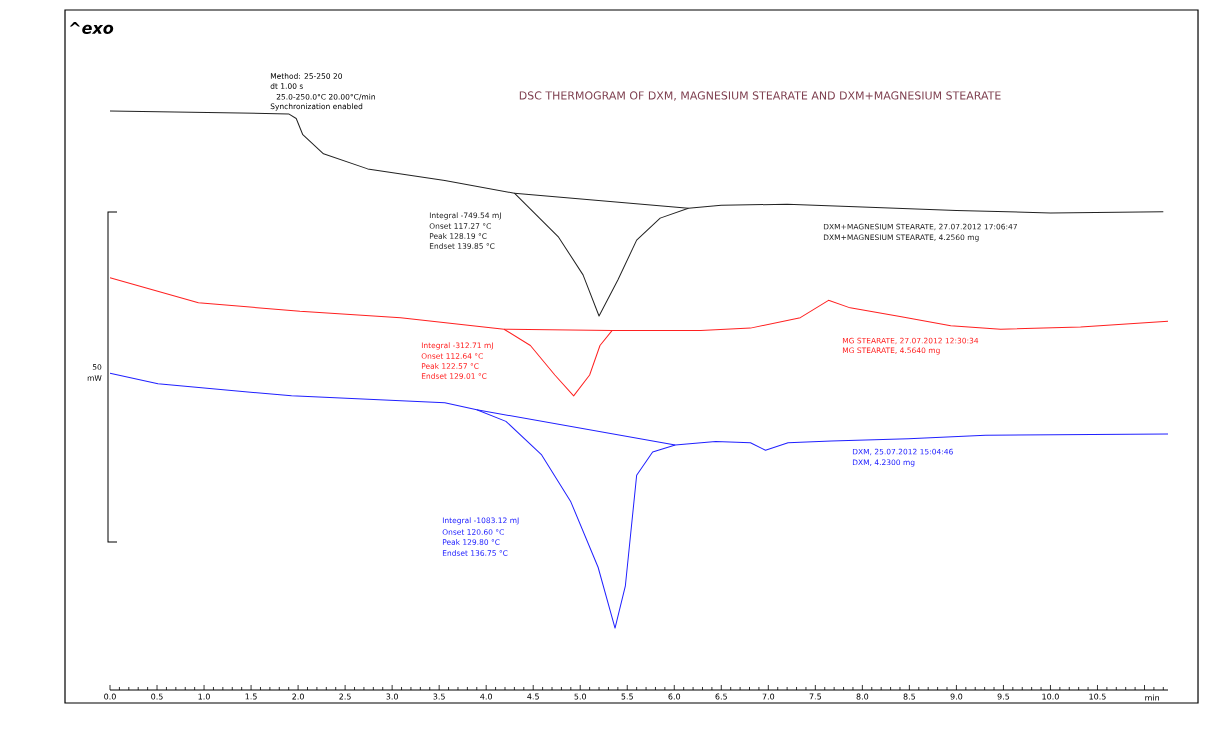 Image resolution: width=1210 pixels, height=742 pixels. What do you see at coordinates (627, 696) in the screenshot?
I see `x-tick-label: 5.5` at bounding box center [627, 696].